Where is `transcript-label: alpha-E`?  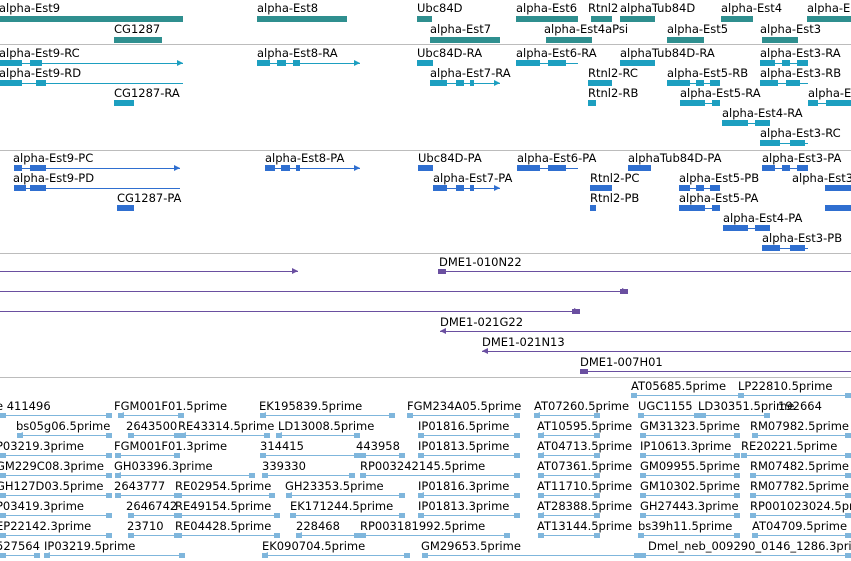 transcript-label: alpha-E is located at coordinates (829, 93).